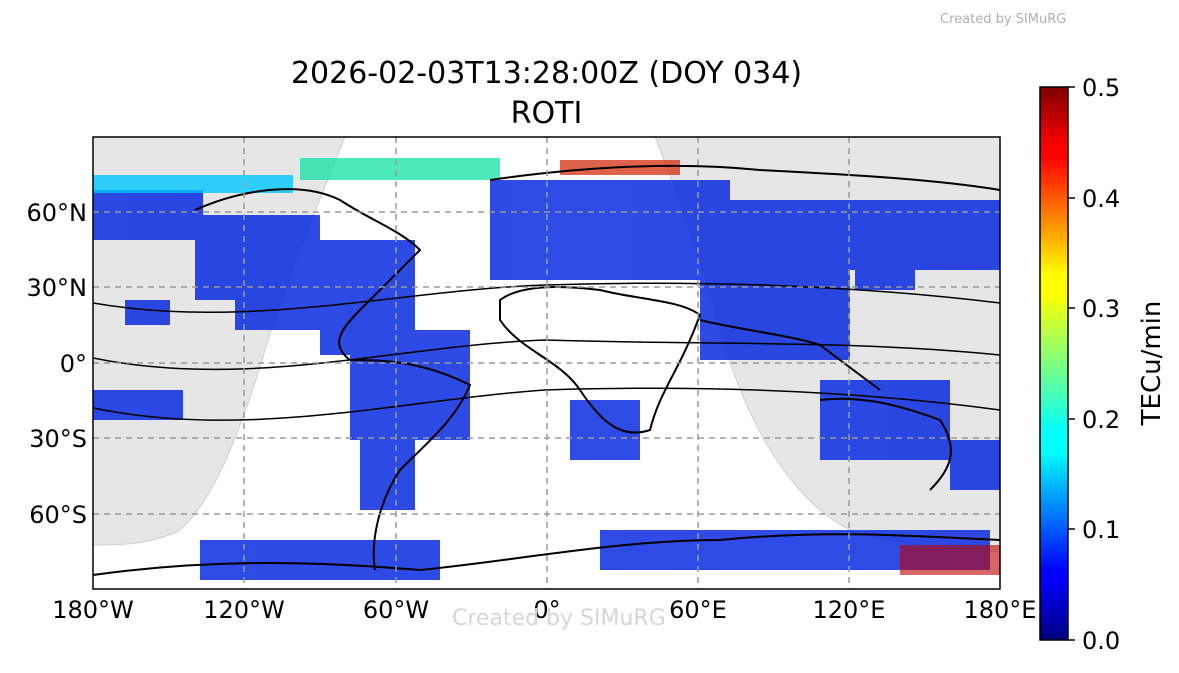  I want to click on colorbar-tick-label: 0.1, so click(1101, 530).